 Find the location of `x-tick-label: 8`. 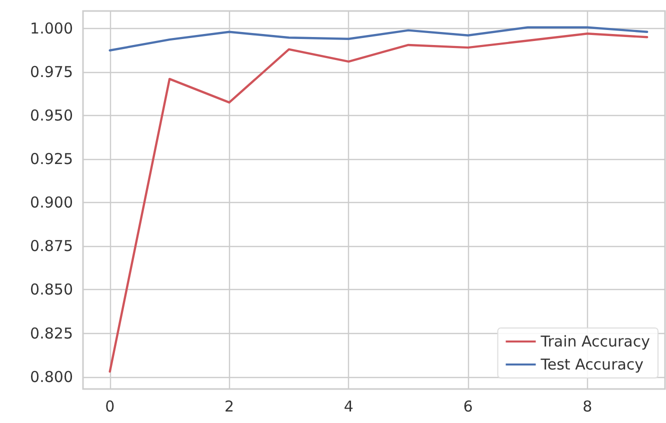

x-tick-label: 8 is located at coordinates (587, 407).